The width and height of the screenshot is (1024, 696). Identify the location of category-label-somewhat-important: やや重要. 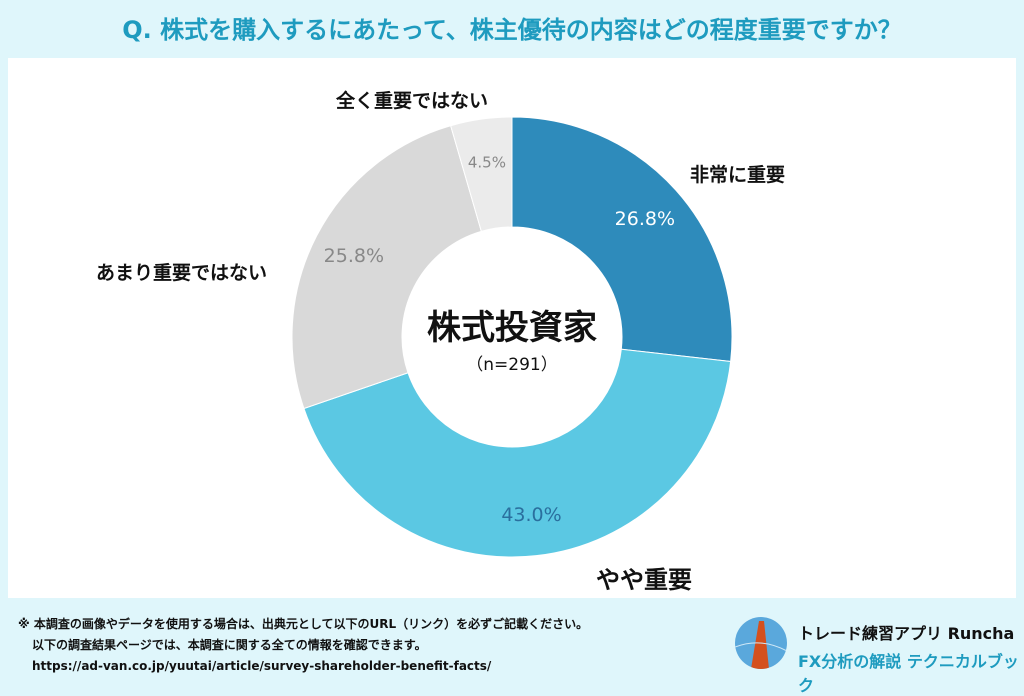
(644, 580).